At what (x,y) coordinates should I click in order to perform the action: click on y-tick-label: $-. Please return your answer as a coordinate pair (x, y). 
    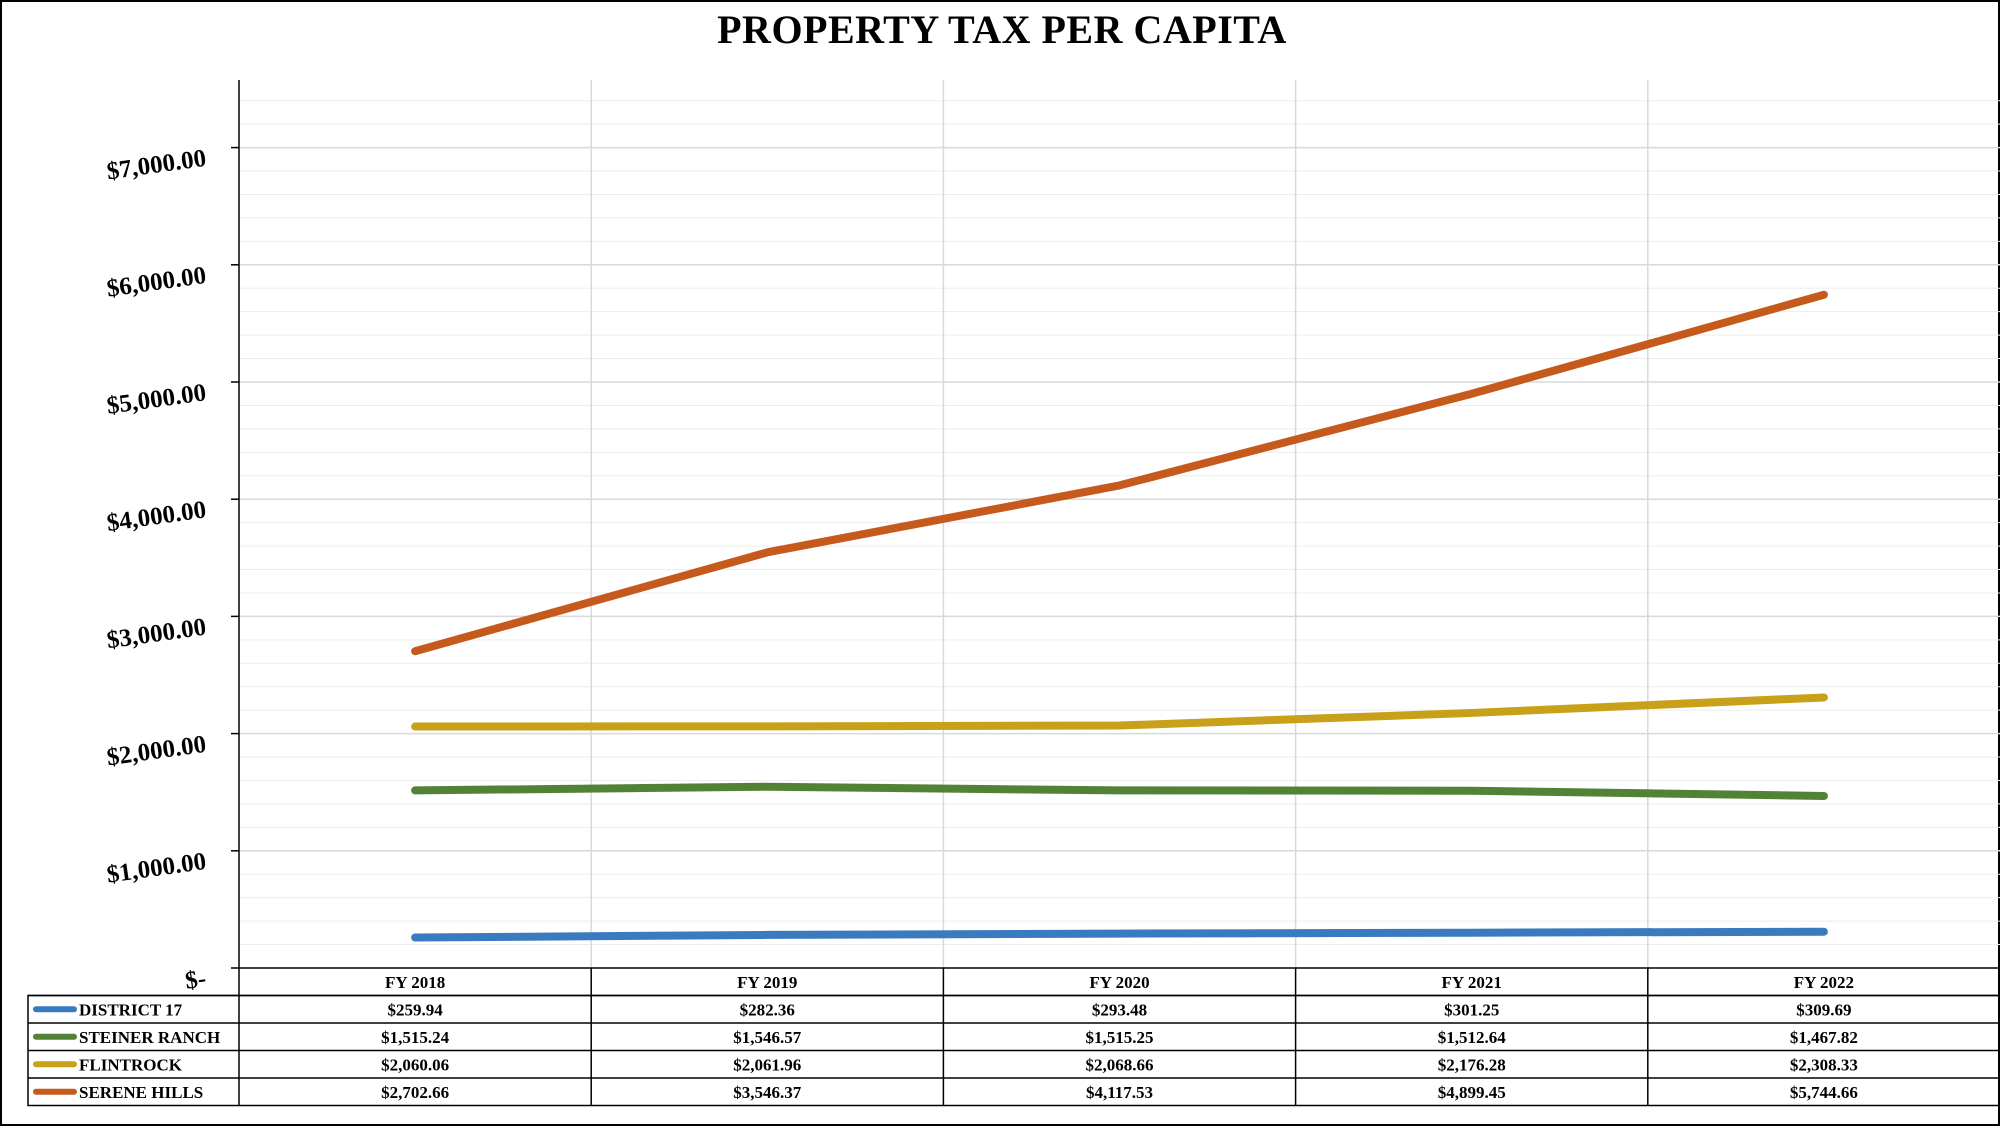
    Looking at the image, I should click on (195, 980).